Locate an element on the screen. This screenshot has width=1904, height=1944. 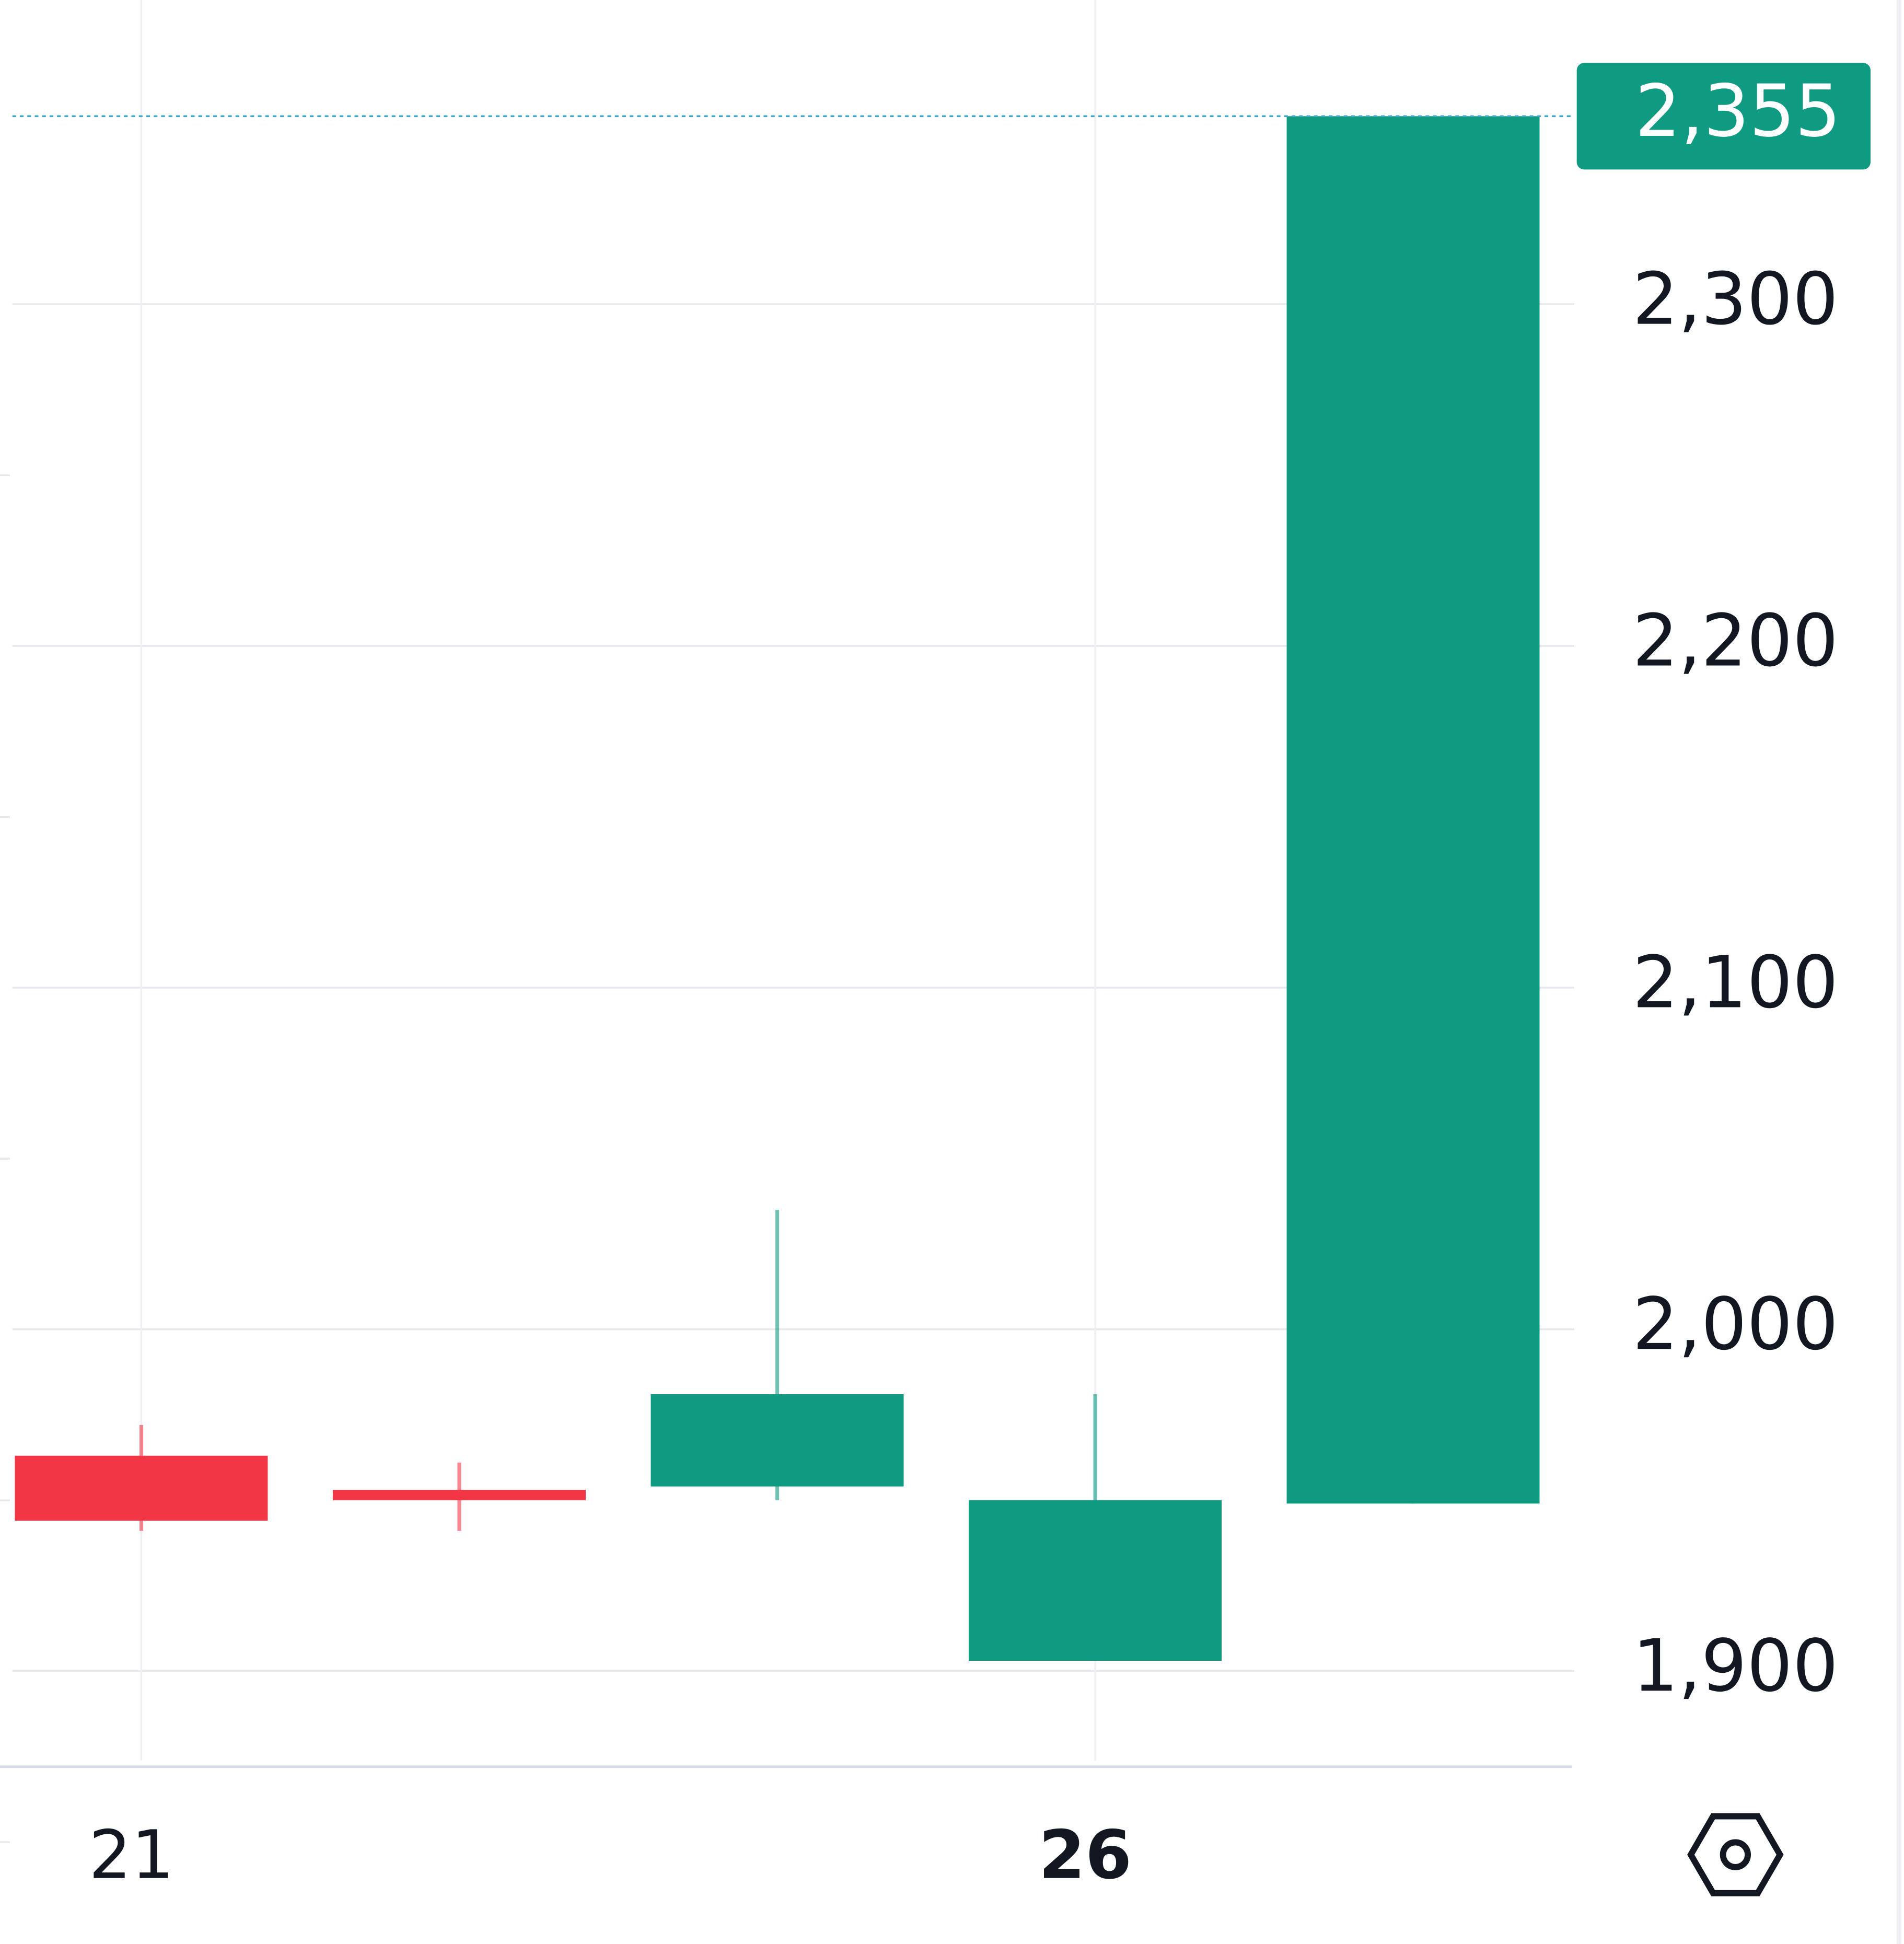
price-label: 2,355 is located at coordinates (1738, 111).